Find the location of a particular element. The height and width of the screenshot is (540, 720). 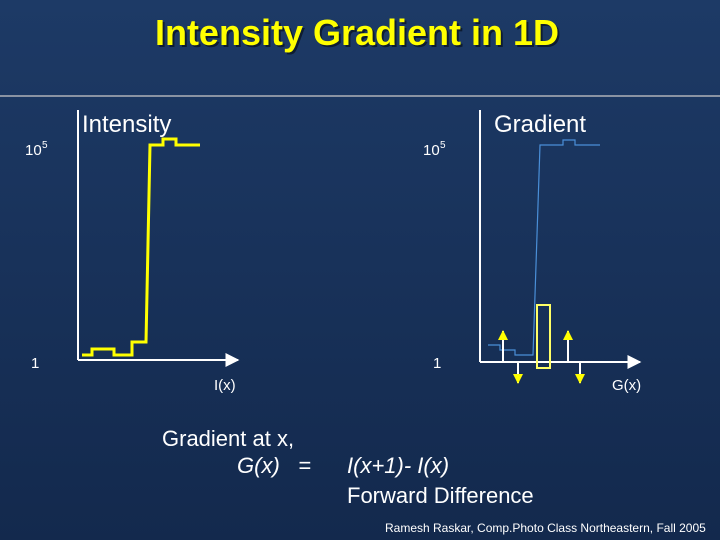

axis-label: I(x) is located at coordinates (225, 385).